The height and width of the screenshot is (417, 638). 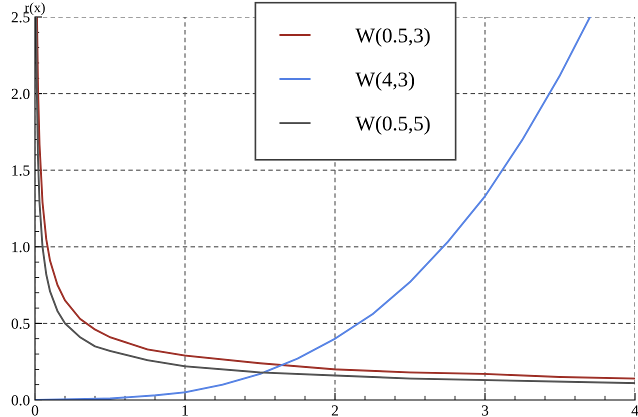 What do you see at coordinates (35, 410) in the screenshot?
I see `x-tick-label: 0` at bounding box center [35, 410].